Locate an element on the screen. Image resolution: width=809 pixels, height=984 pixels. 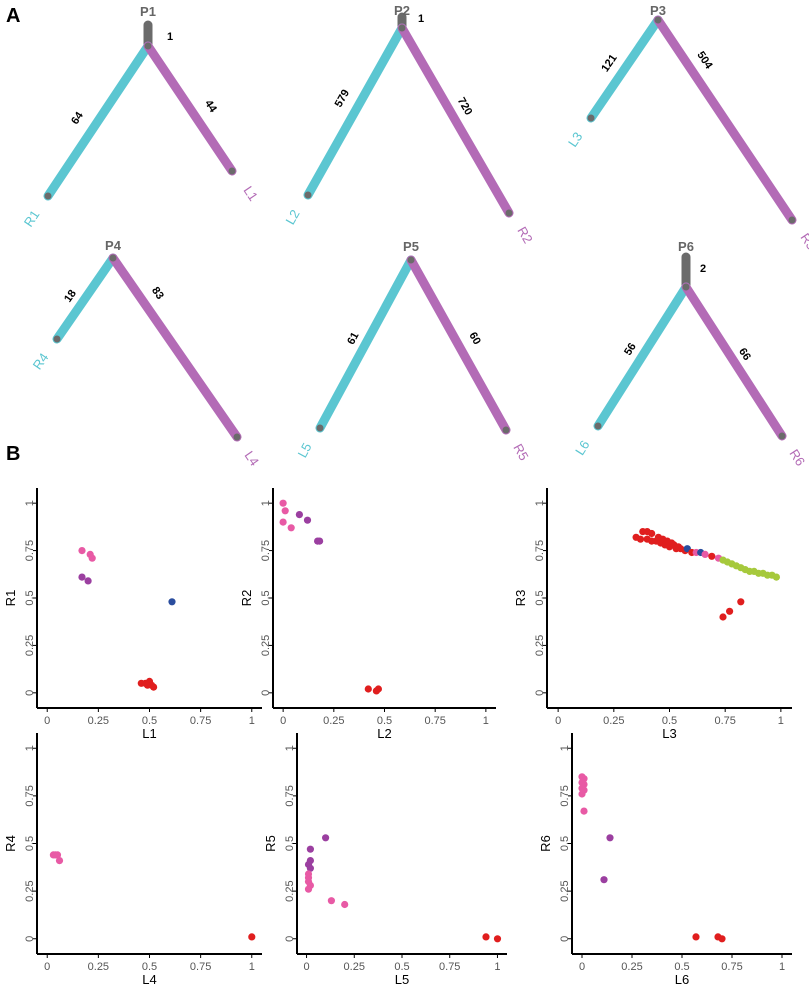
left-leaf-label: R1 is located at coordinates (32, 218).